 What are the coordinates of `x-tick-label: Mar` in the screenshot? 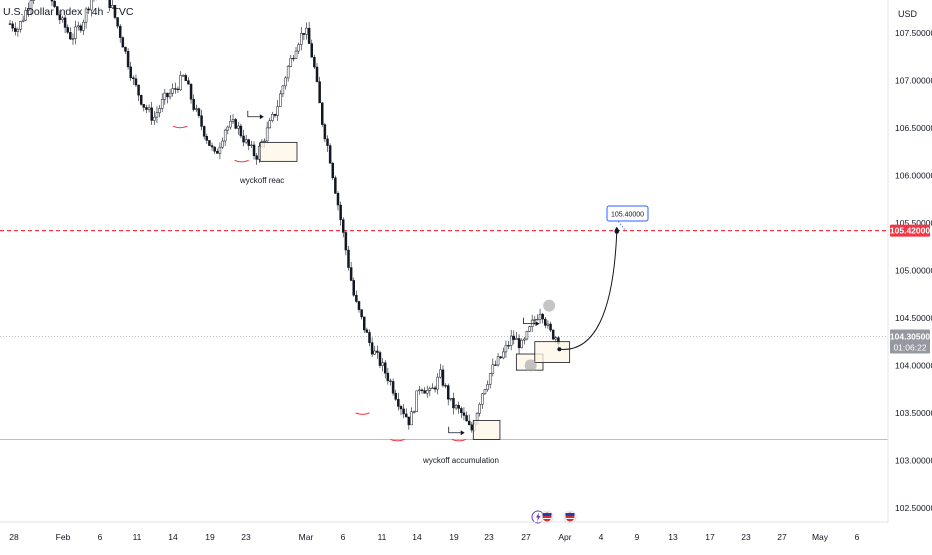 It's located at (306, 537).